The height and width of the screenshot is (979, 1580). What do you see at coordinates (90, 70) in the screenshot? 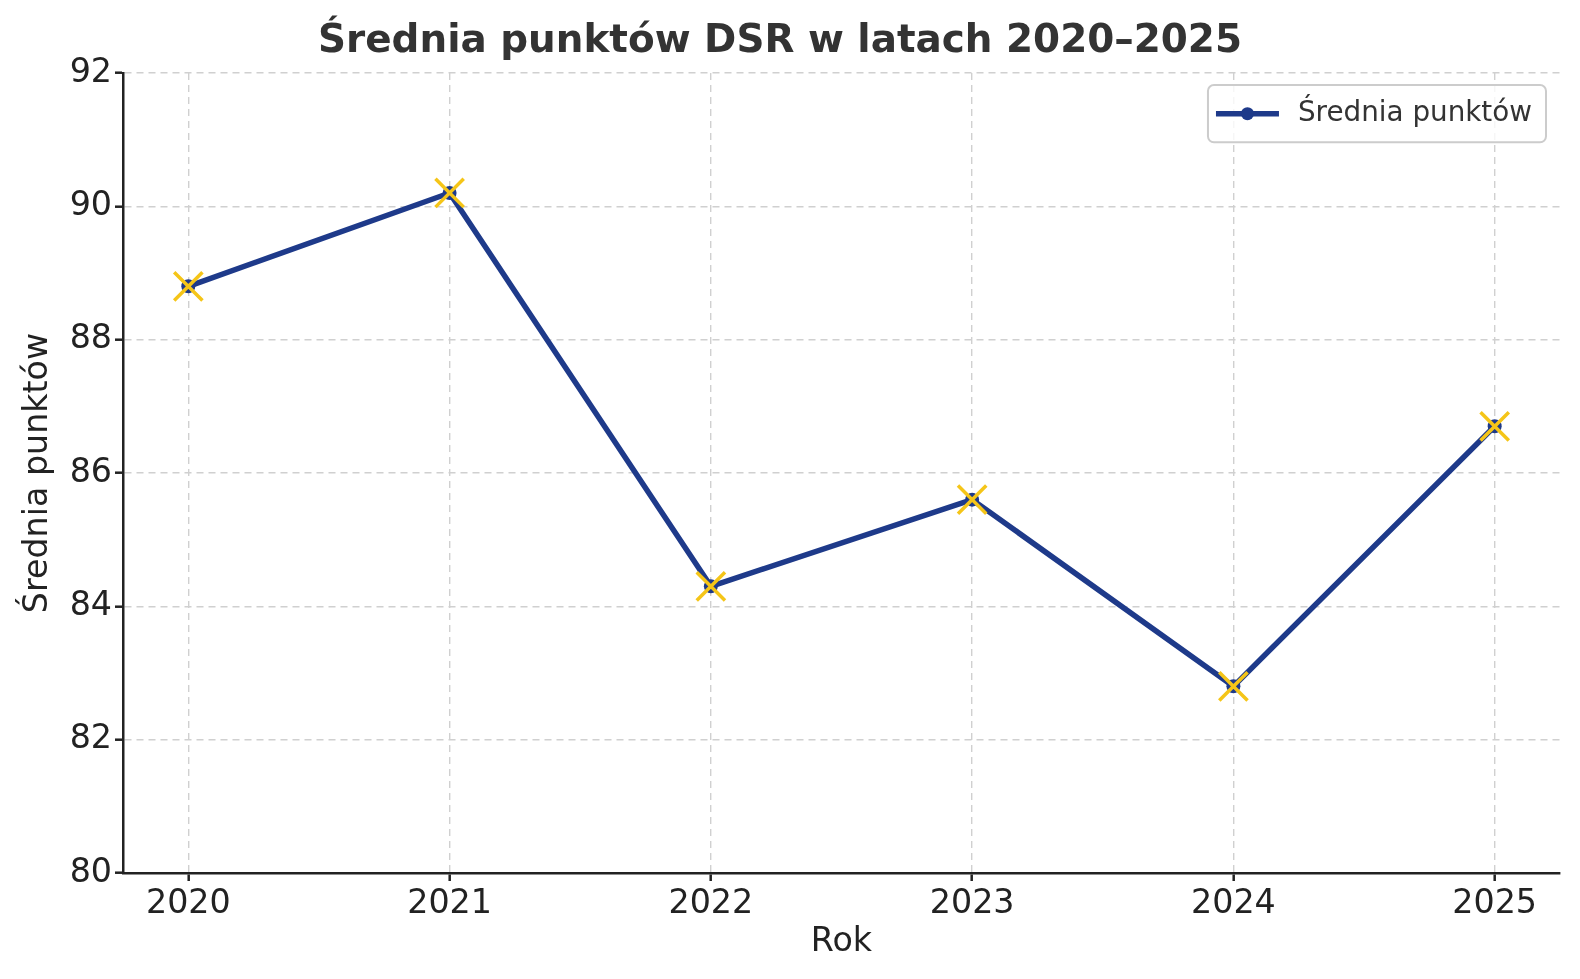
I see `y-tick-label: 92` at bounding box center [90, 70].